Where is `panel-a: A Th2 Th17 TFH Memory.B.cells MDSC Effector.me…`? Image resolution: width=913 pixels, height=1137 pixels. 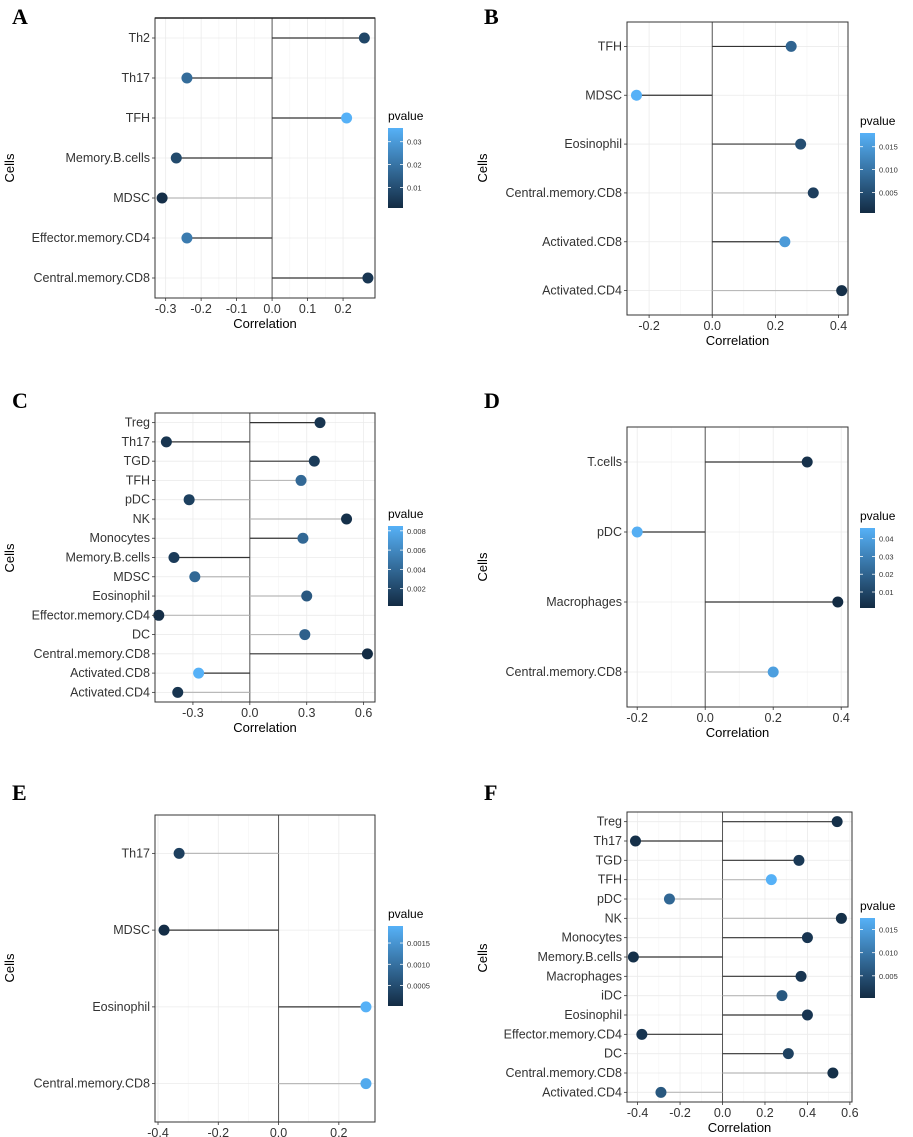 panel-a: A Th2 Th17 TFH Memory.B.cells MDSC Effector.me… is located at coordinates (213, 167).